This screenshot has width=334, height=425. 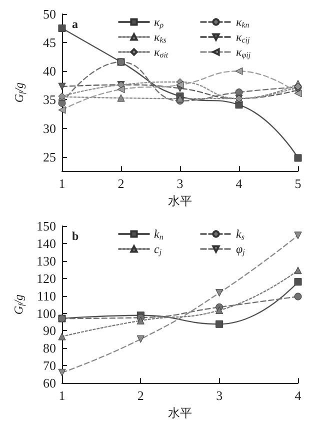 What do you see at coordinates (46, 296) in the screenshot?
I see `y-tick-label: 110` at bounding box center [46, 296].